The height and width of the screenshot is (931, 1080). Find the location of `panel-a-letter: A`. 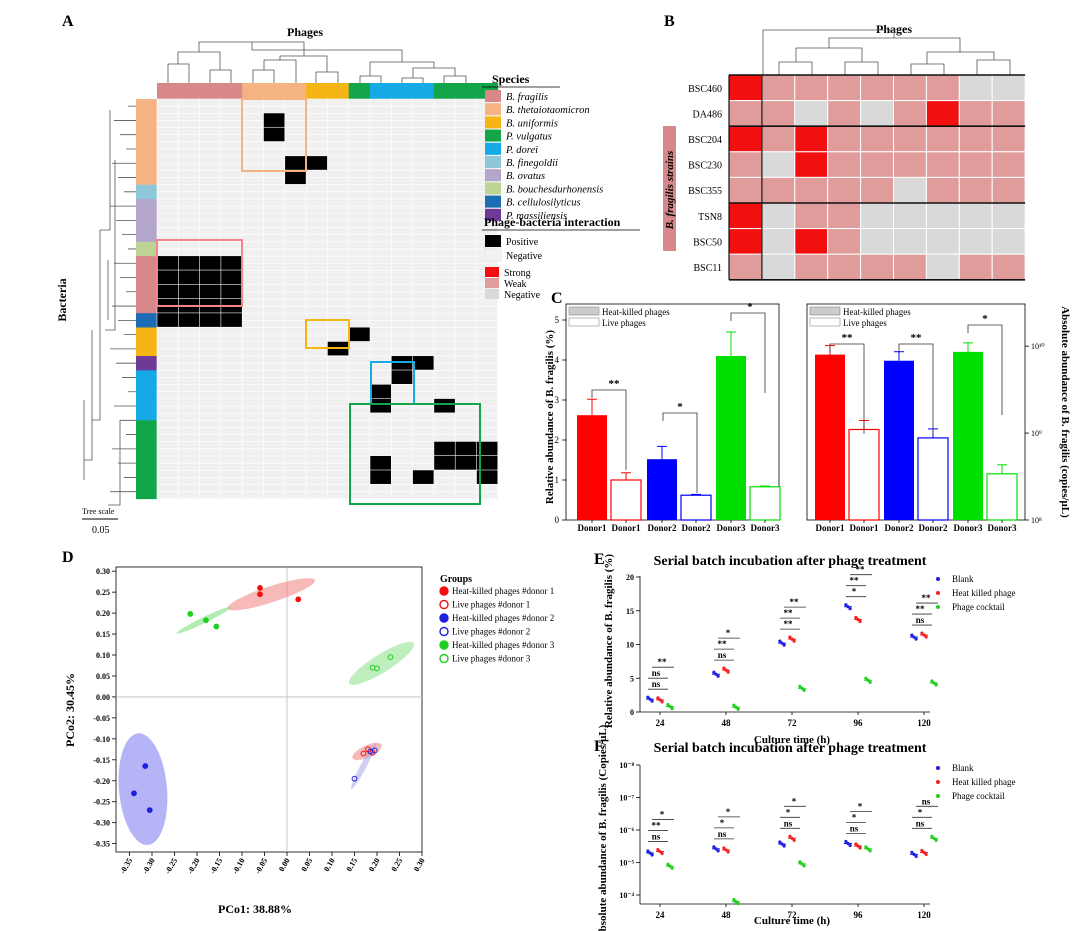

panel-a-letter: A is located at coordinates (68, 21).